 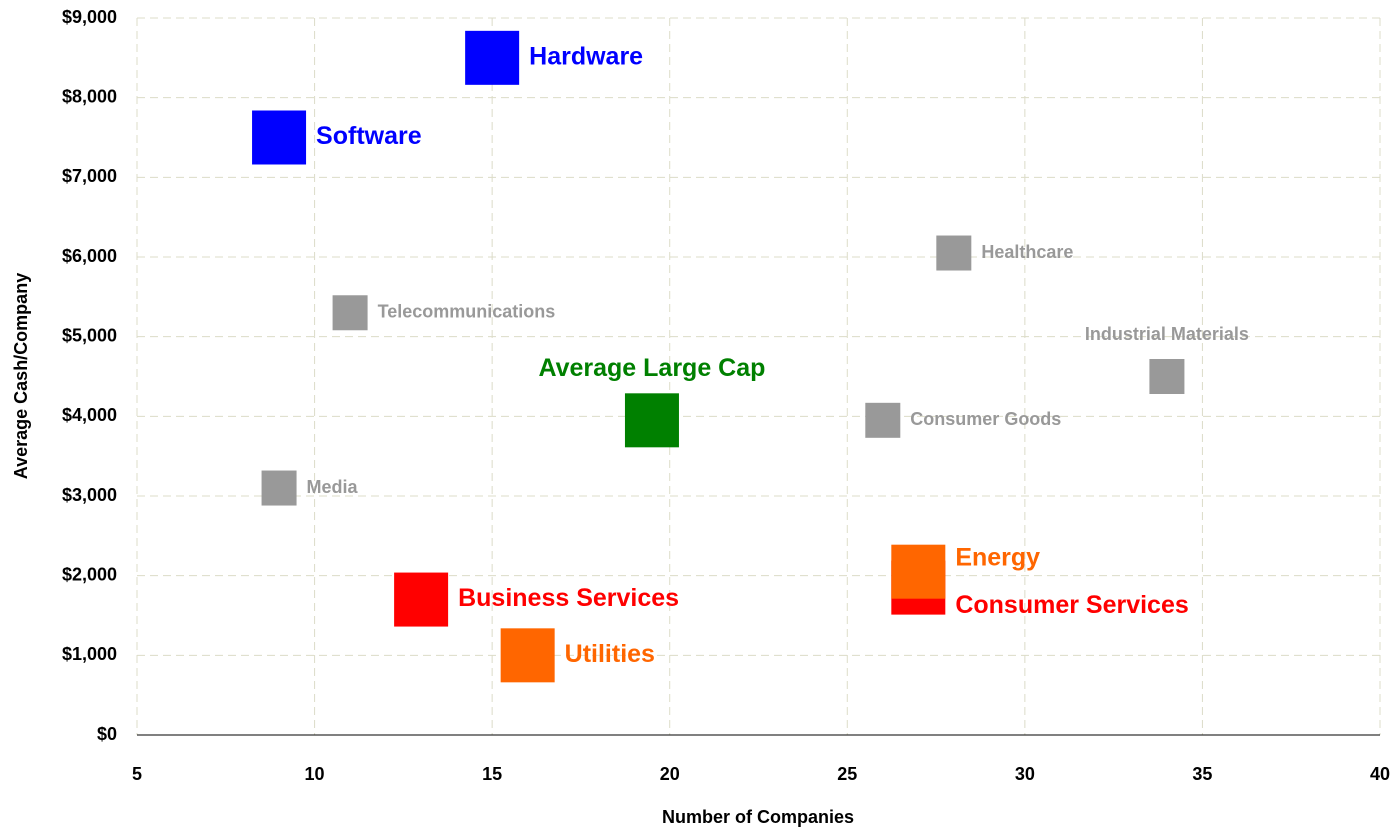 I want to click on y-axis-title: Average Cash/Company, so click(x=21, y=376).